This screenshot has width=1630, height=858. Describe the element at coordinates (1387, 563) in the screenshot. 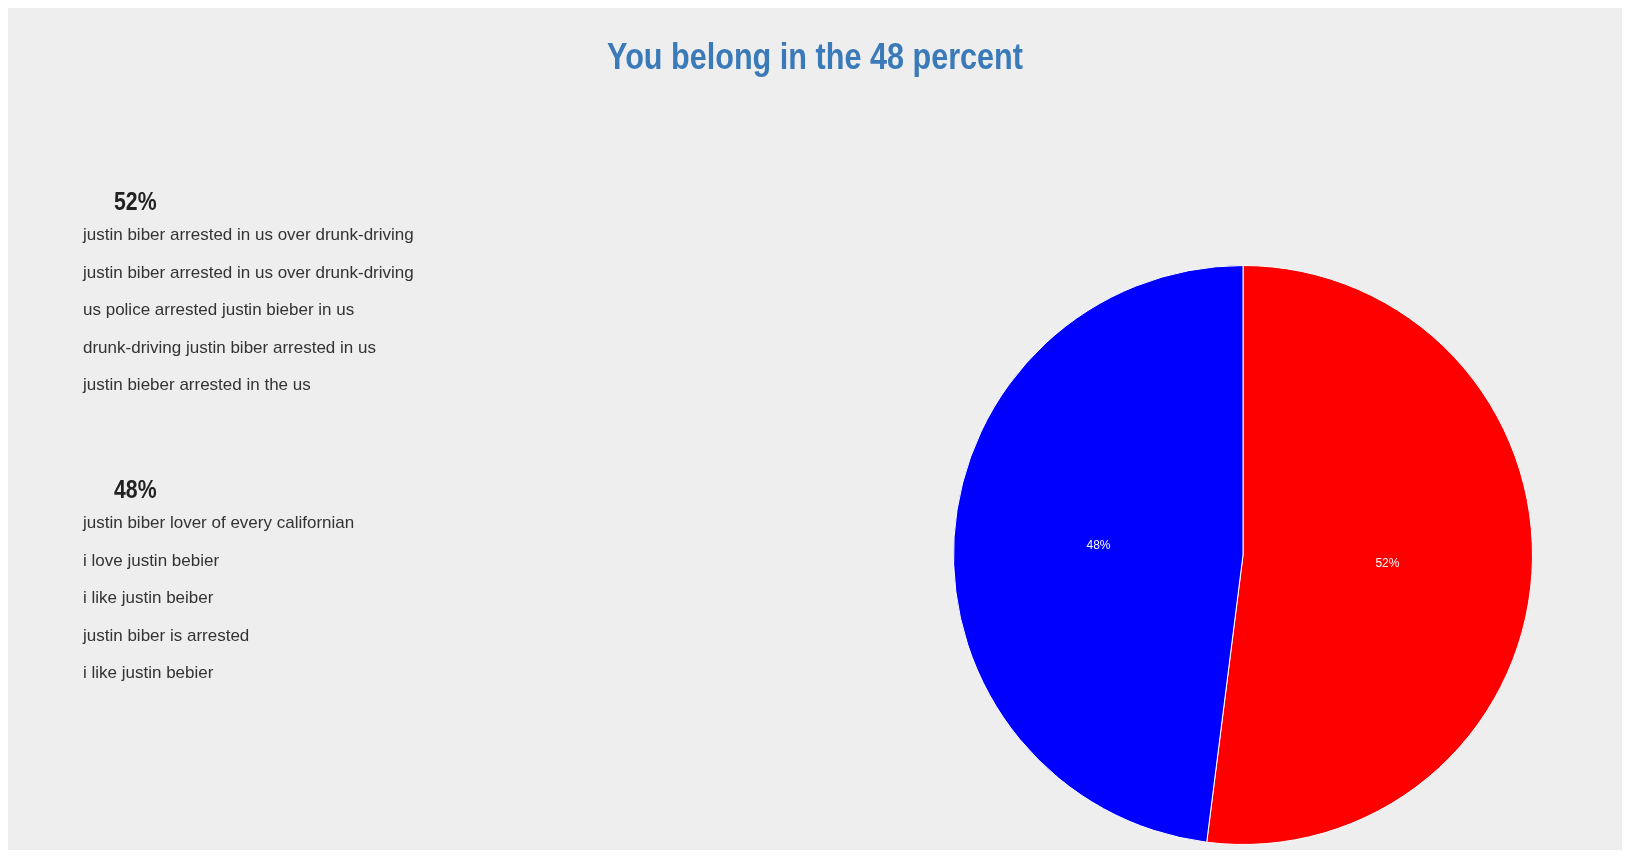

I see `data-label: 52%` at that location.